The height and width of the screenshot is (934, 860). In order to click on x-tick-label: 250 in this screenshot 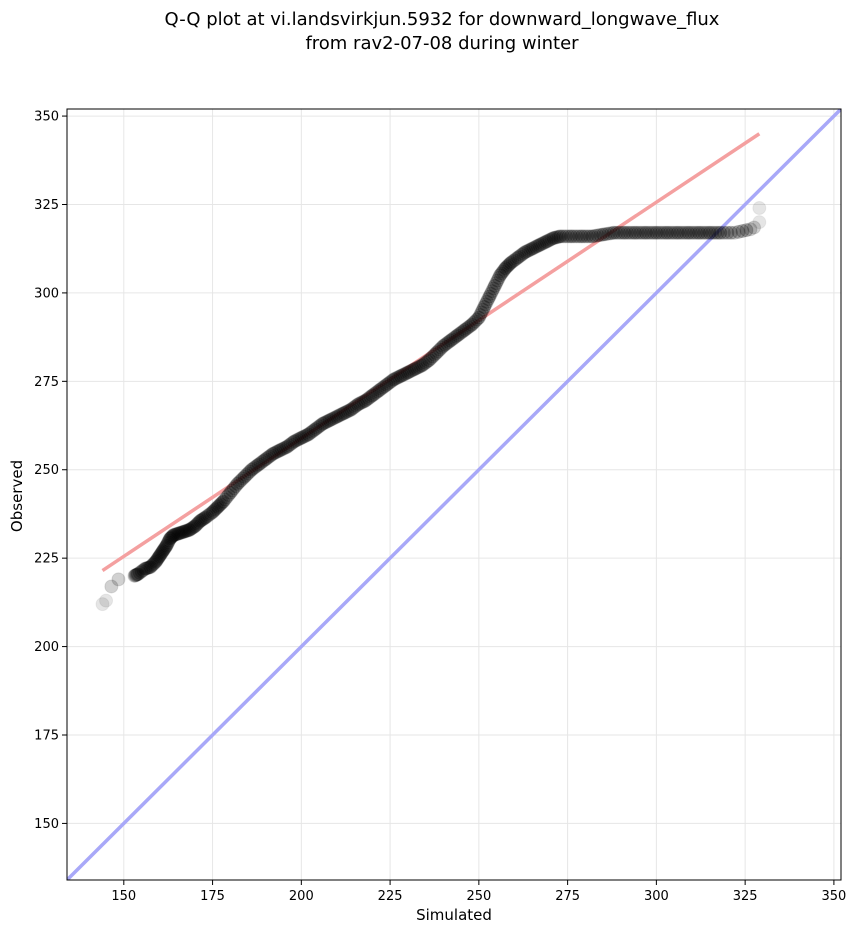, I will do `click(478, 896)`.